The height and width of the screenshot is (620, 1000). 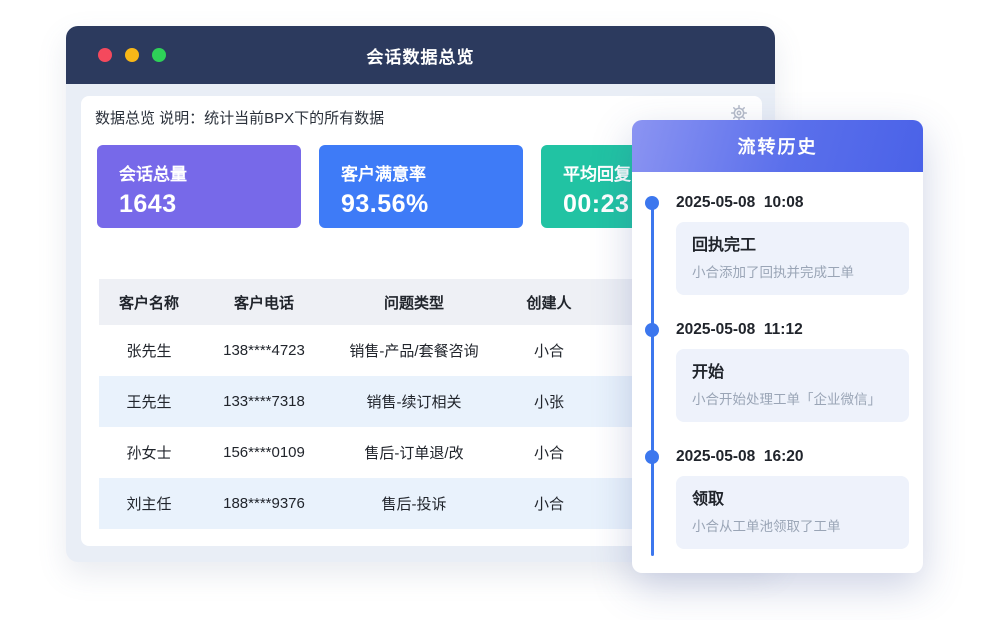 I want to click on history-panel-header: 流转历史, so click(x=777, y=146).